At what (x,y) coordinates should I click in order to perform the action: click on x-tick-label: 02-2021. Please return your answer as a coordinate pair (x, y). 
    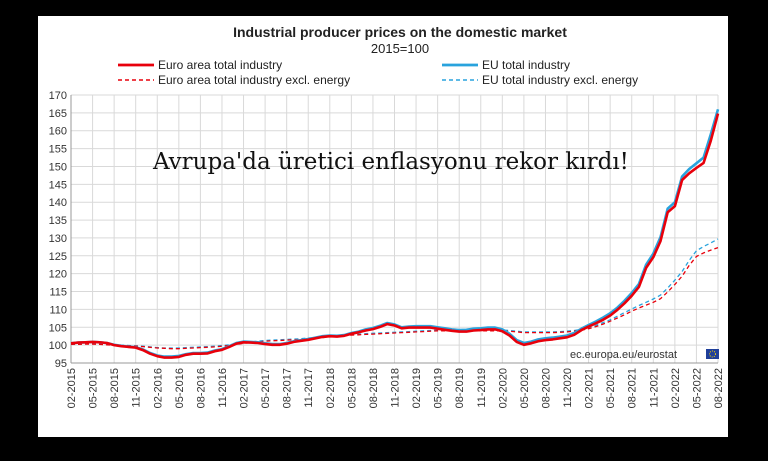
    Looking at the image, I should click on (590, 388).